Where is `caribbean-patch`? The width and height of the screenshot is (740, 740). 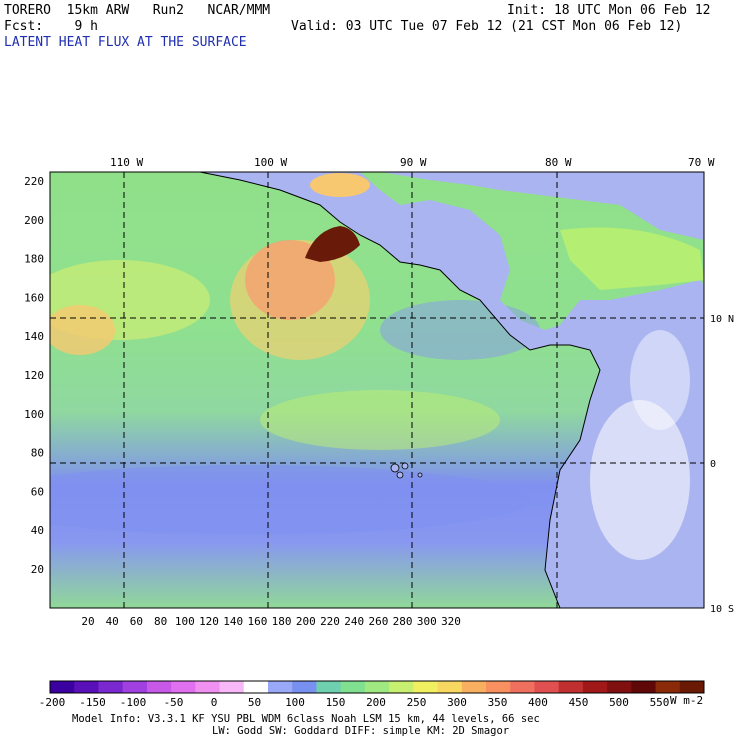
caribbean-patch is located at coordinates (632, 258).